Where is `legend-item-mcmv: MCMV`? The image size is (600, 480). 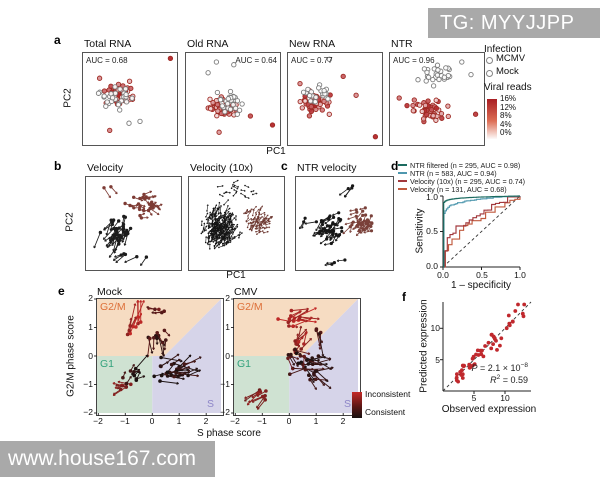 legend-item-mcmv: MCMV is located at coordinates (511, 58).